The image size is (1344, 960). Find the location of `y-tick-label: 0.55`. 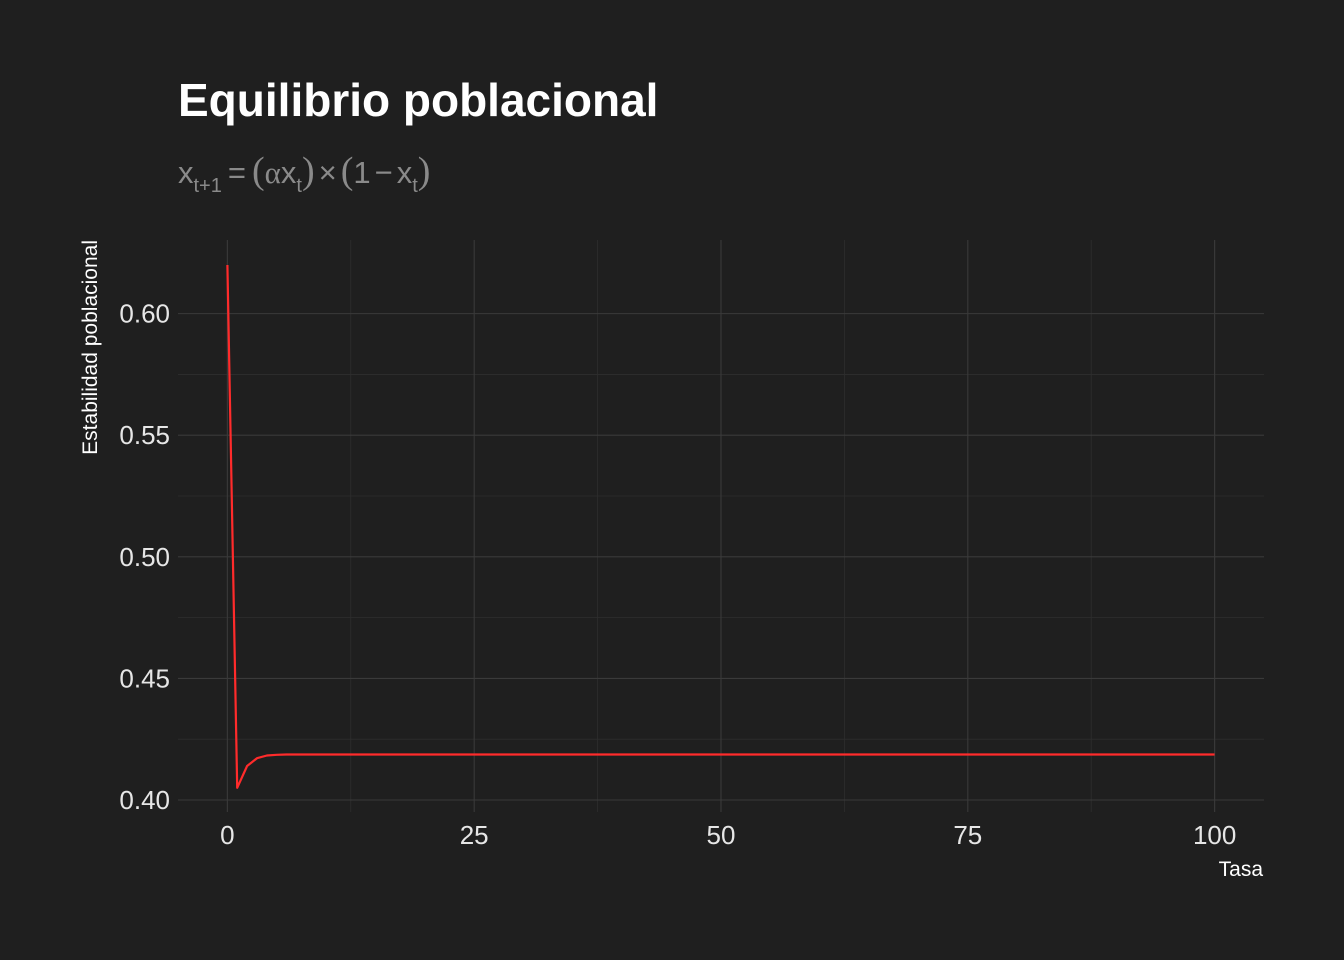

y-tick-label: 0.55 is located at coordinates (144, 435).